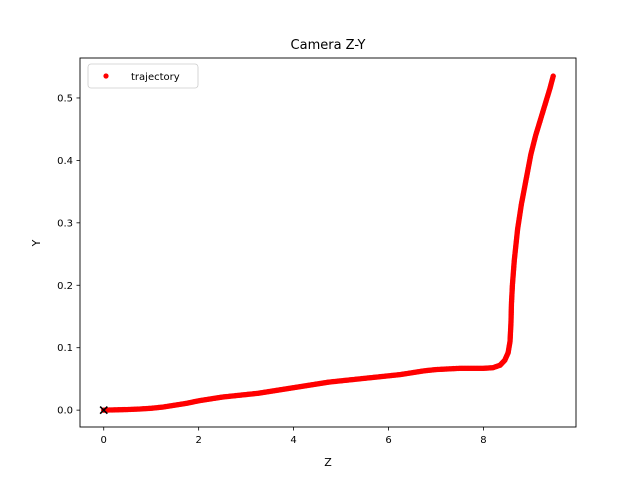 This screenshot has height=485, width=640. I want to click on legend-box, so click(143, 76).